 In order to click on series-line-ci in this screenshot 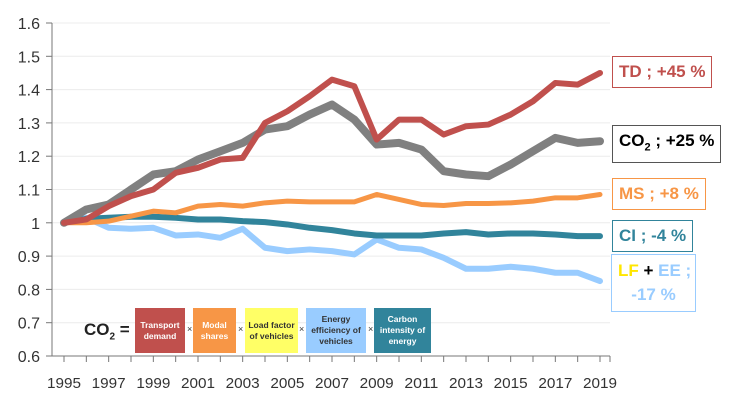, I will do `click(332, 226)`.